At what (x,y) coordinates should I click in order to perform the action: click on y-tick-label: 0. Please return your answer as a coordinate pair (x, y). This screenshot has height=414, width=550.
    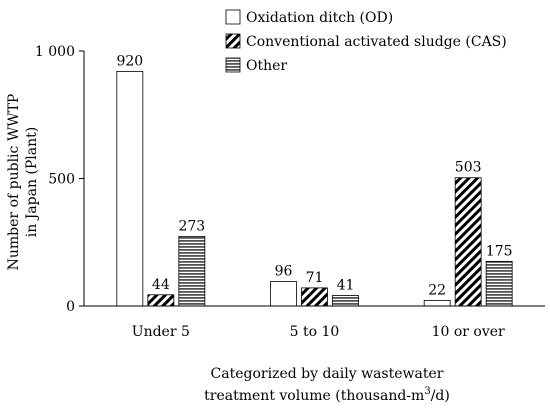
    Looking at the image, I should click on (70, 307).